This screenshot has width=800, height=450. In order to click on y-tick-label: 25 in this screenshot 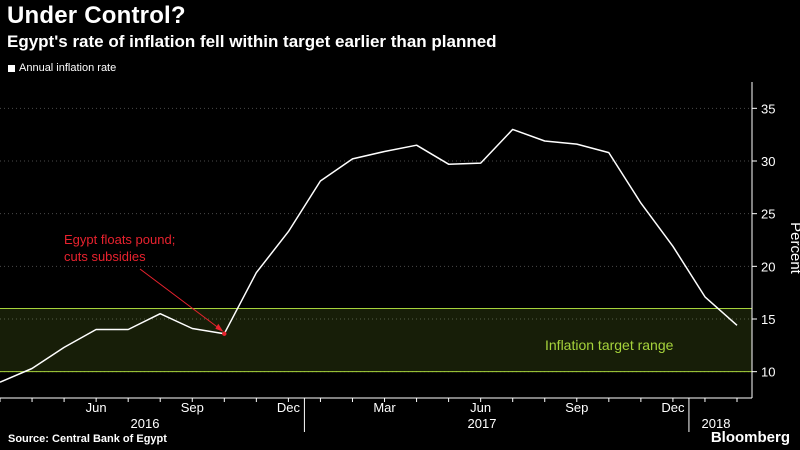, I will do `click(768, 214)`.